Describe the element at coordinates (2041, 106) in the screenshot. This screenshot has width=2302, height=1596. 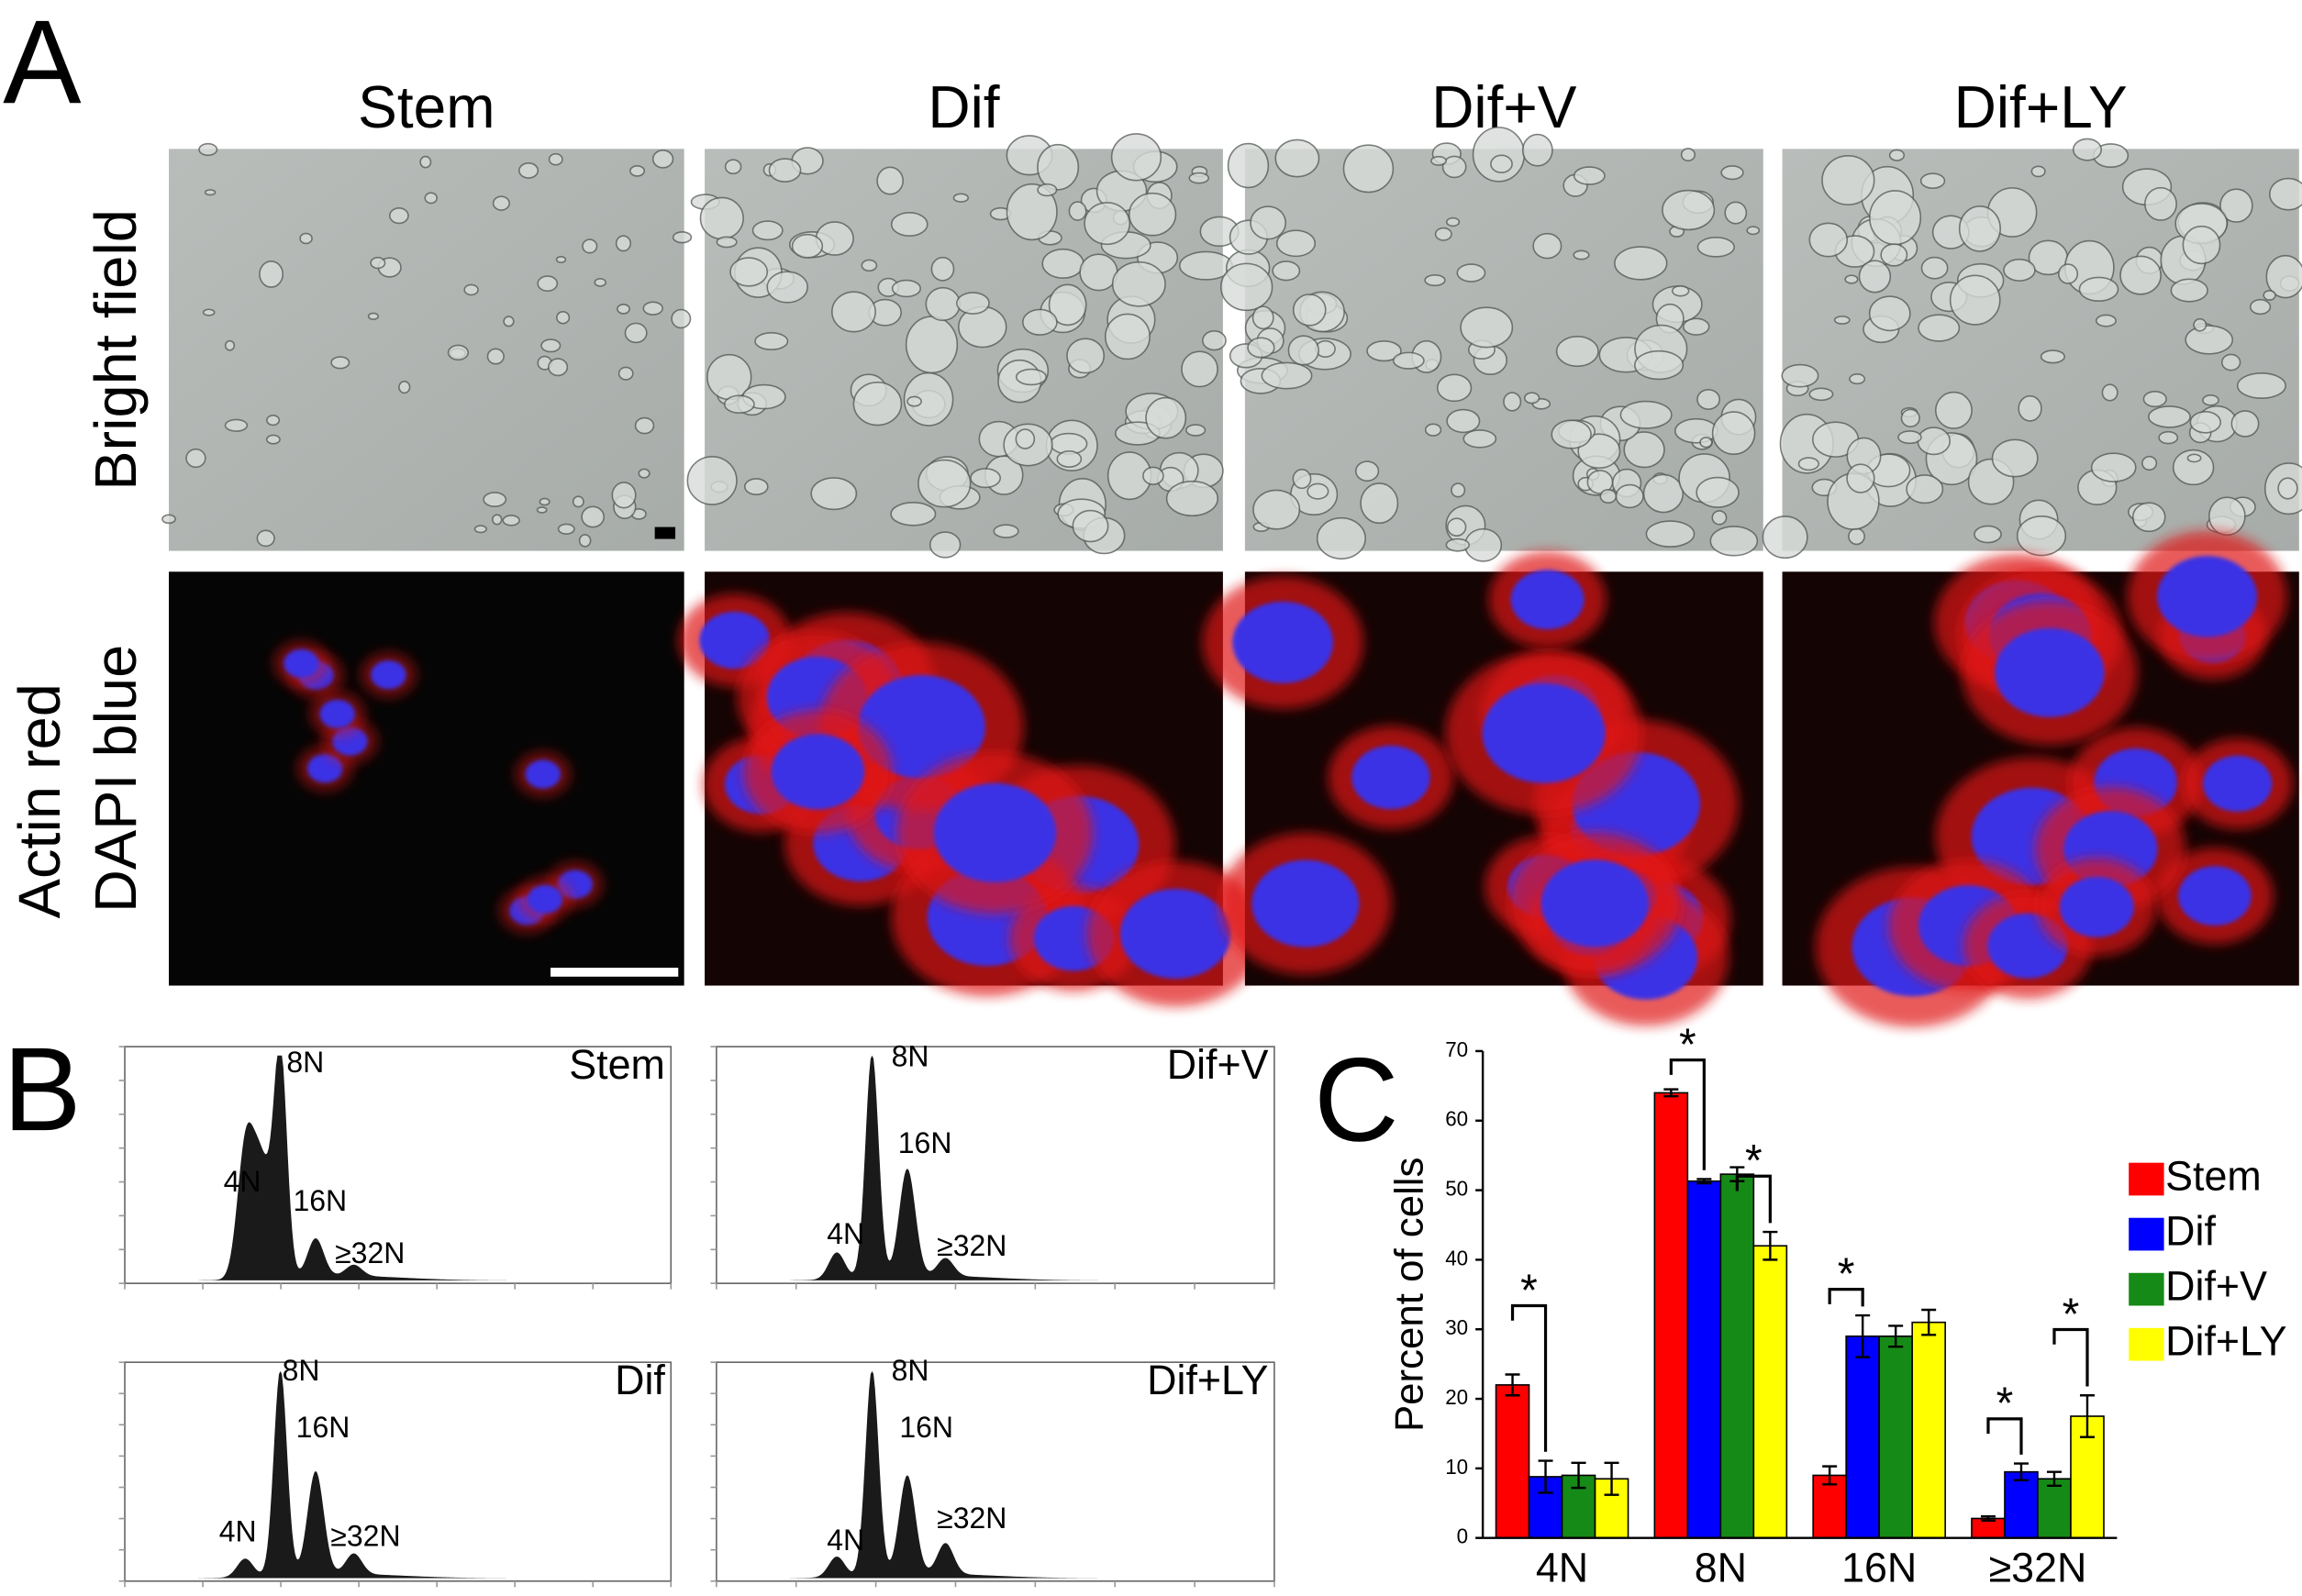
I see `column-header: Dif+LY` at that location.